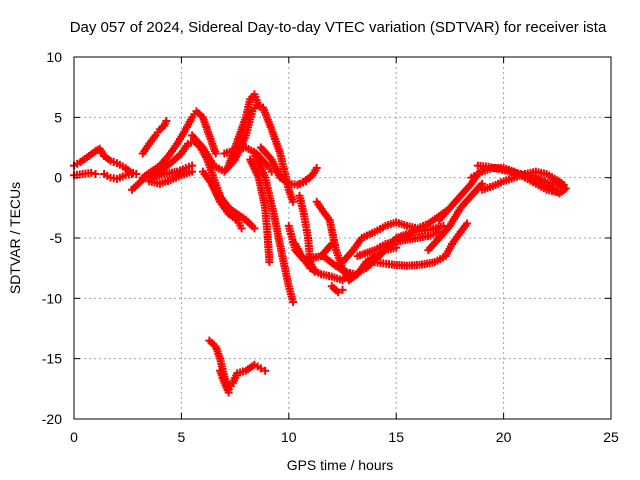  Describe the element at coordinates (504, 437) in the screenshot. I see `x-tick-label: 20` at that location.